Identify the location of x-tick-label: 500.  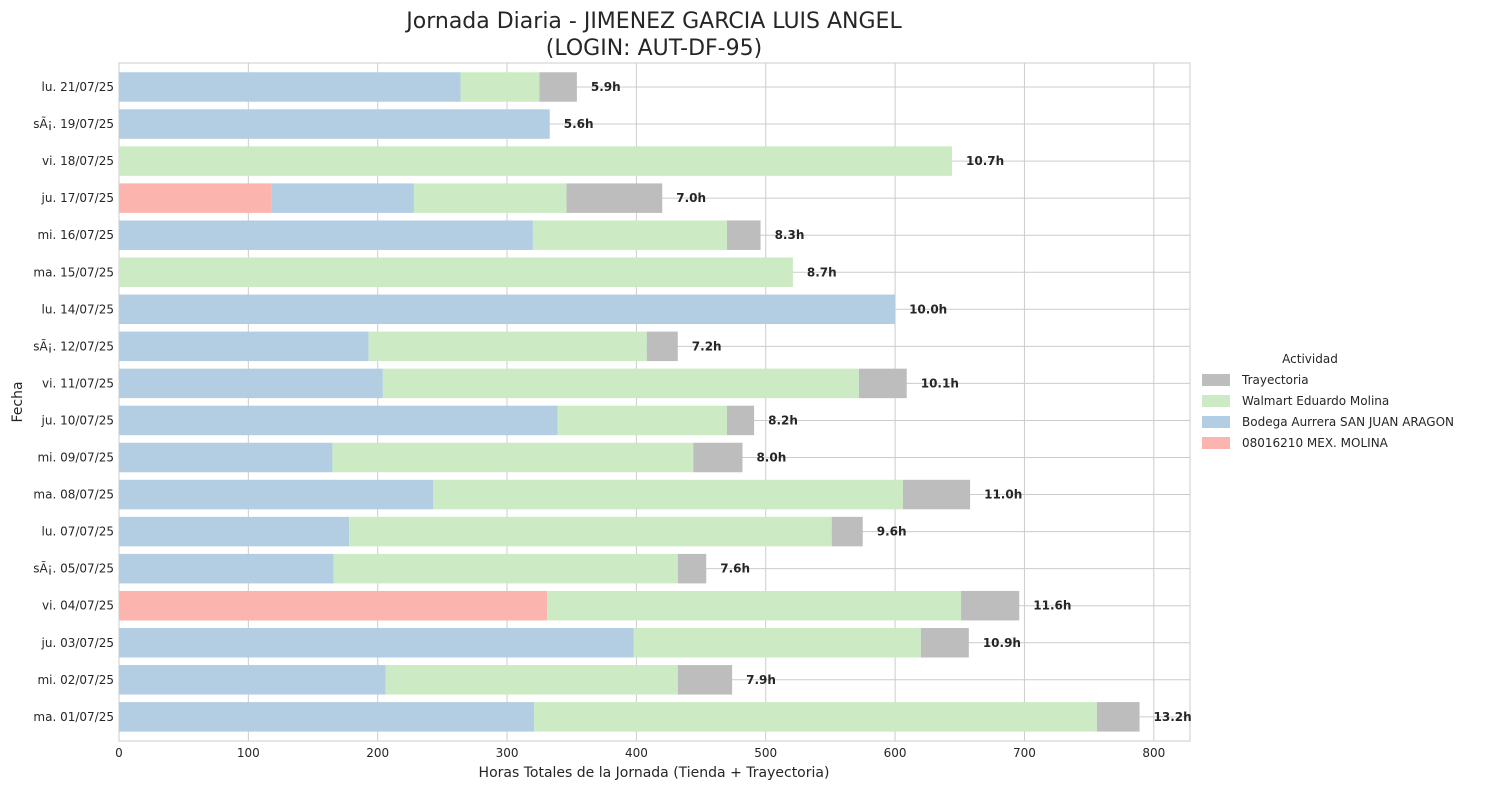
(765, 753).